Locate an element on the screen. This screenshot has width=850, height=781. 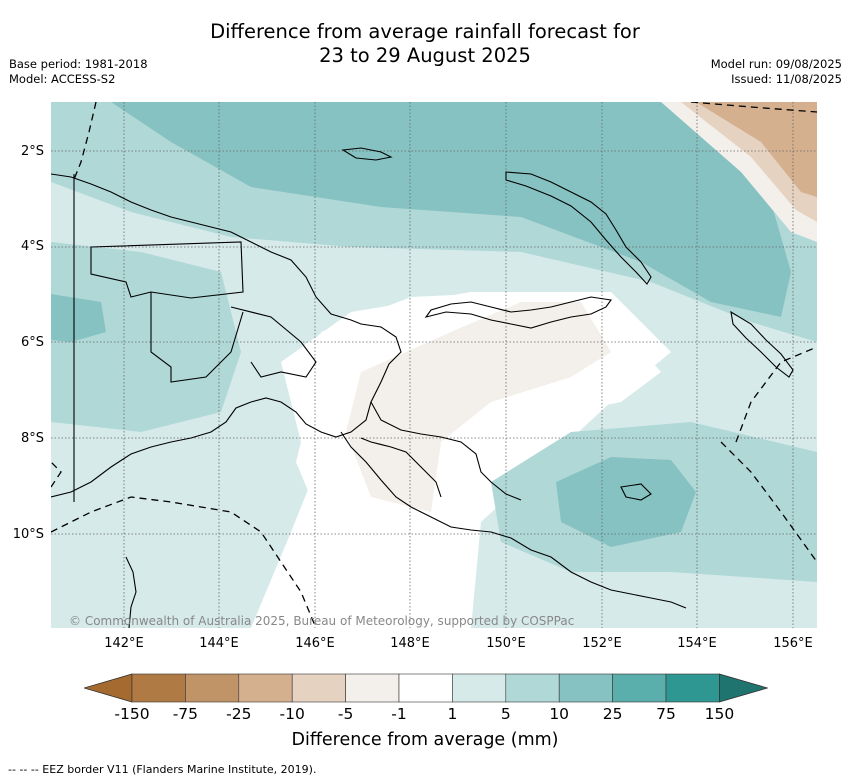
manus-island is located at coordinates (367, 154).